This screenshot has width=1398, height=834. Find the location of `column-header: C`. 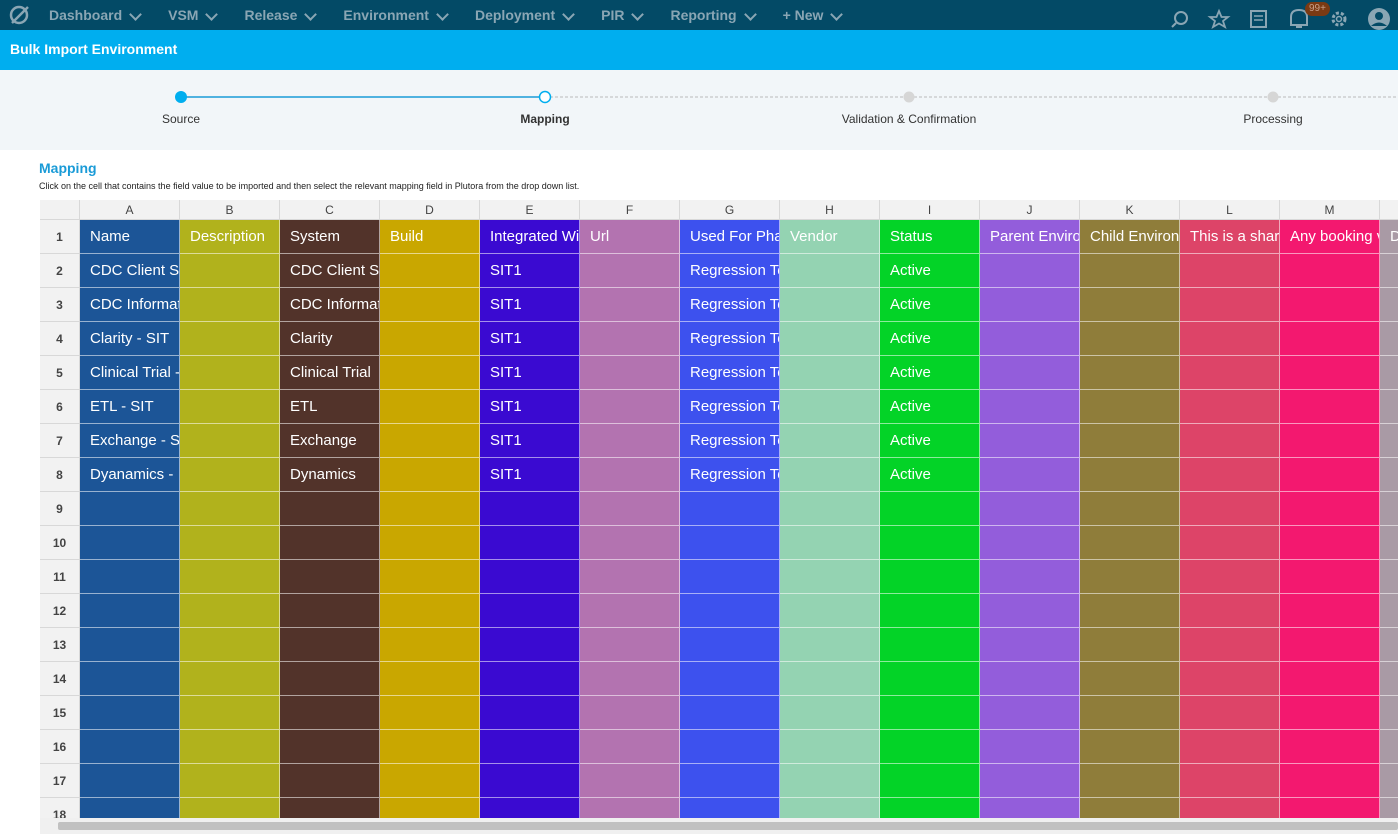

column-header: C is located at coordinates (330, 210).